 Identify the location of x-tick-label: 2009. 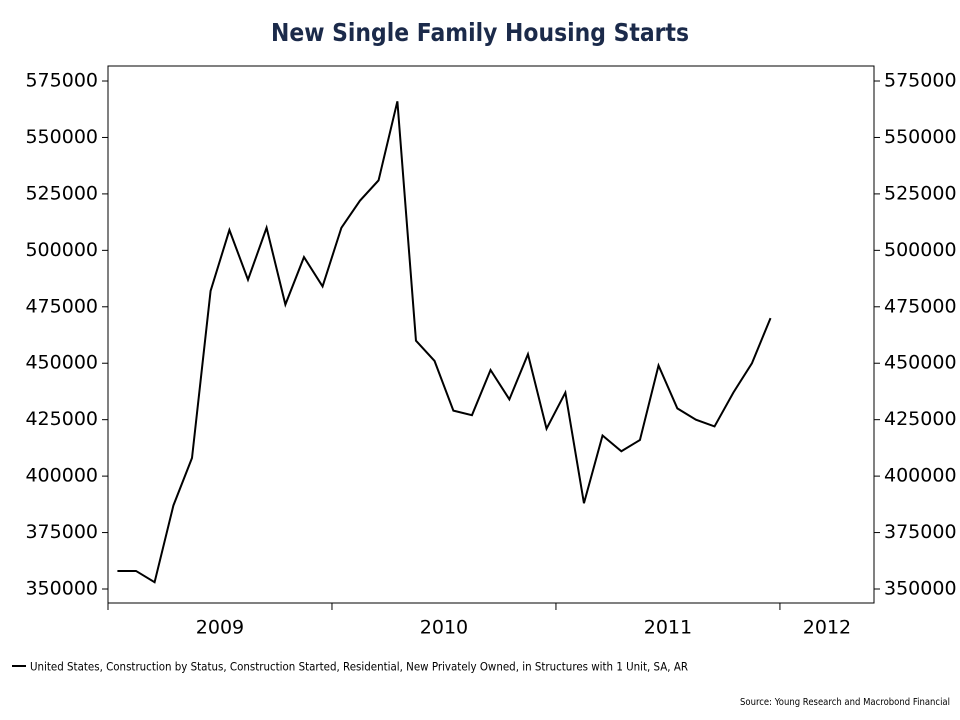
(220, 628).